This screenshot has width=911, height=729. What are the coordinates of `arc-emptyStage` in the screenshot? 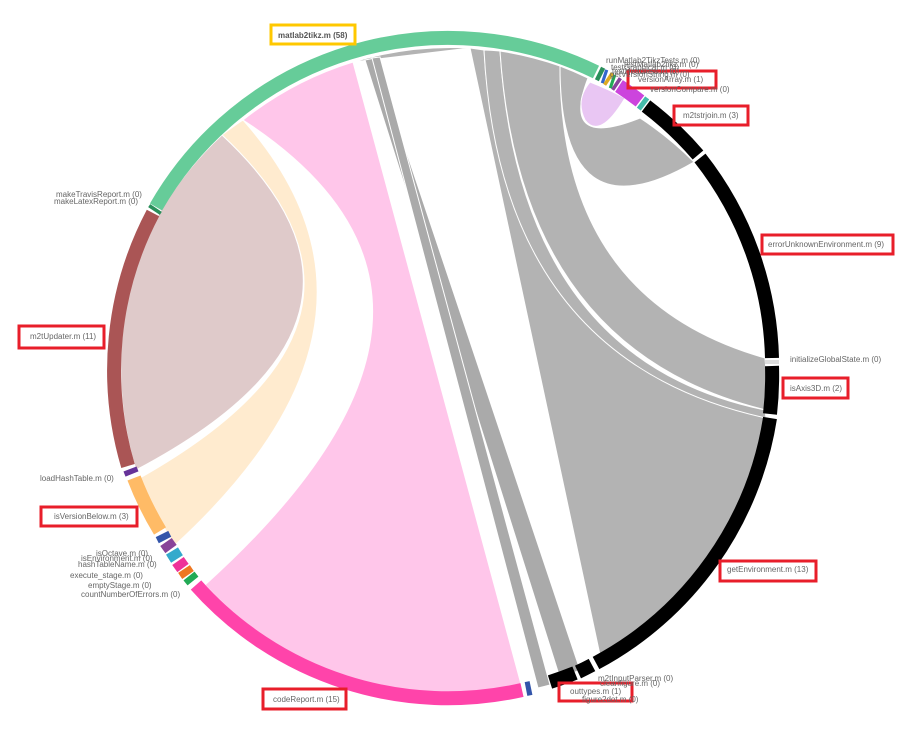 It's located at (186, 572).